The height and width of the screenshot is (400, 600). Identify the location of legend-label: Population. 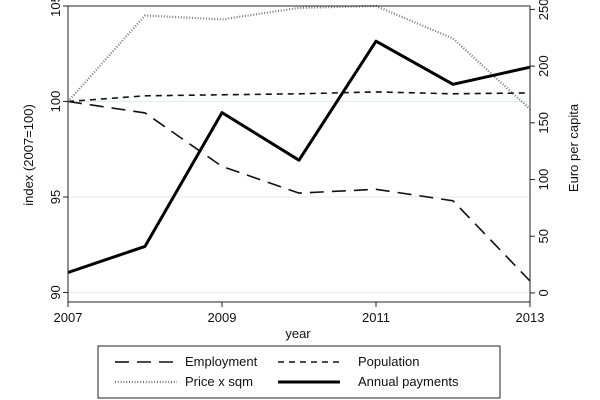
(388, 361).